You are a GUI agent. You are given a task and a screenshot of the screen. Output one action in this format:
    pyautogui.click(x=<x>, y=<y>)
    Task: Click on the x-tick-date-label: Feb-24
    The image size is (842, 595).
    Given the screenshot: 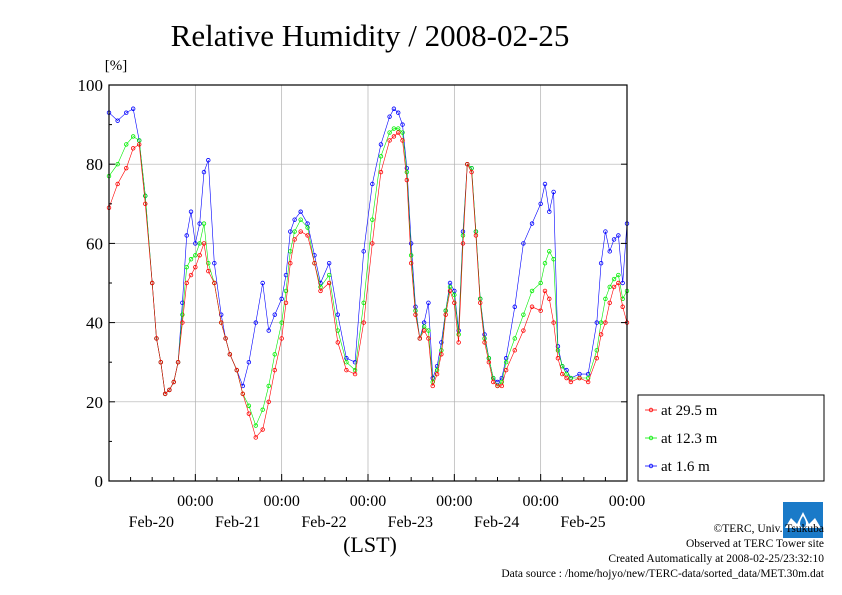 What is the action you would take?
    pyautogui.click(x=496, y=522)
    